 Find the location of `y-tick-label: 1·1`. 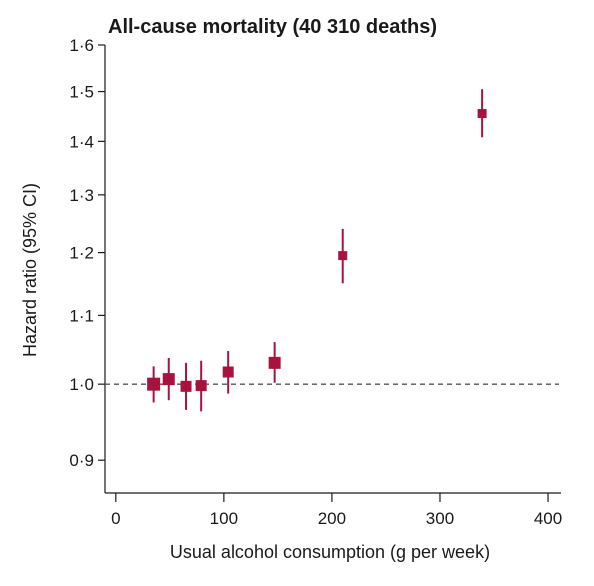

y-tick-label: 1·1 is located at coordinates (81, 315).